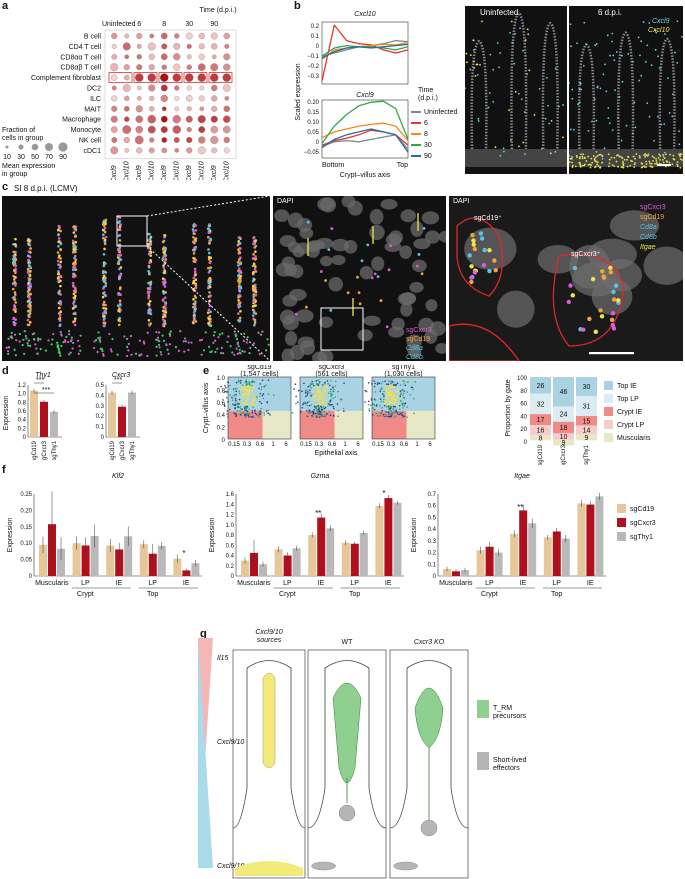 The width and height of the screenshot is (685, 879). Describe the element at coordinates (489, 583) in the screenshot. I see `f-compartment: LP` at that location.